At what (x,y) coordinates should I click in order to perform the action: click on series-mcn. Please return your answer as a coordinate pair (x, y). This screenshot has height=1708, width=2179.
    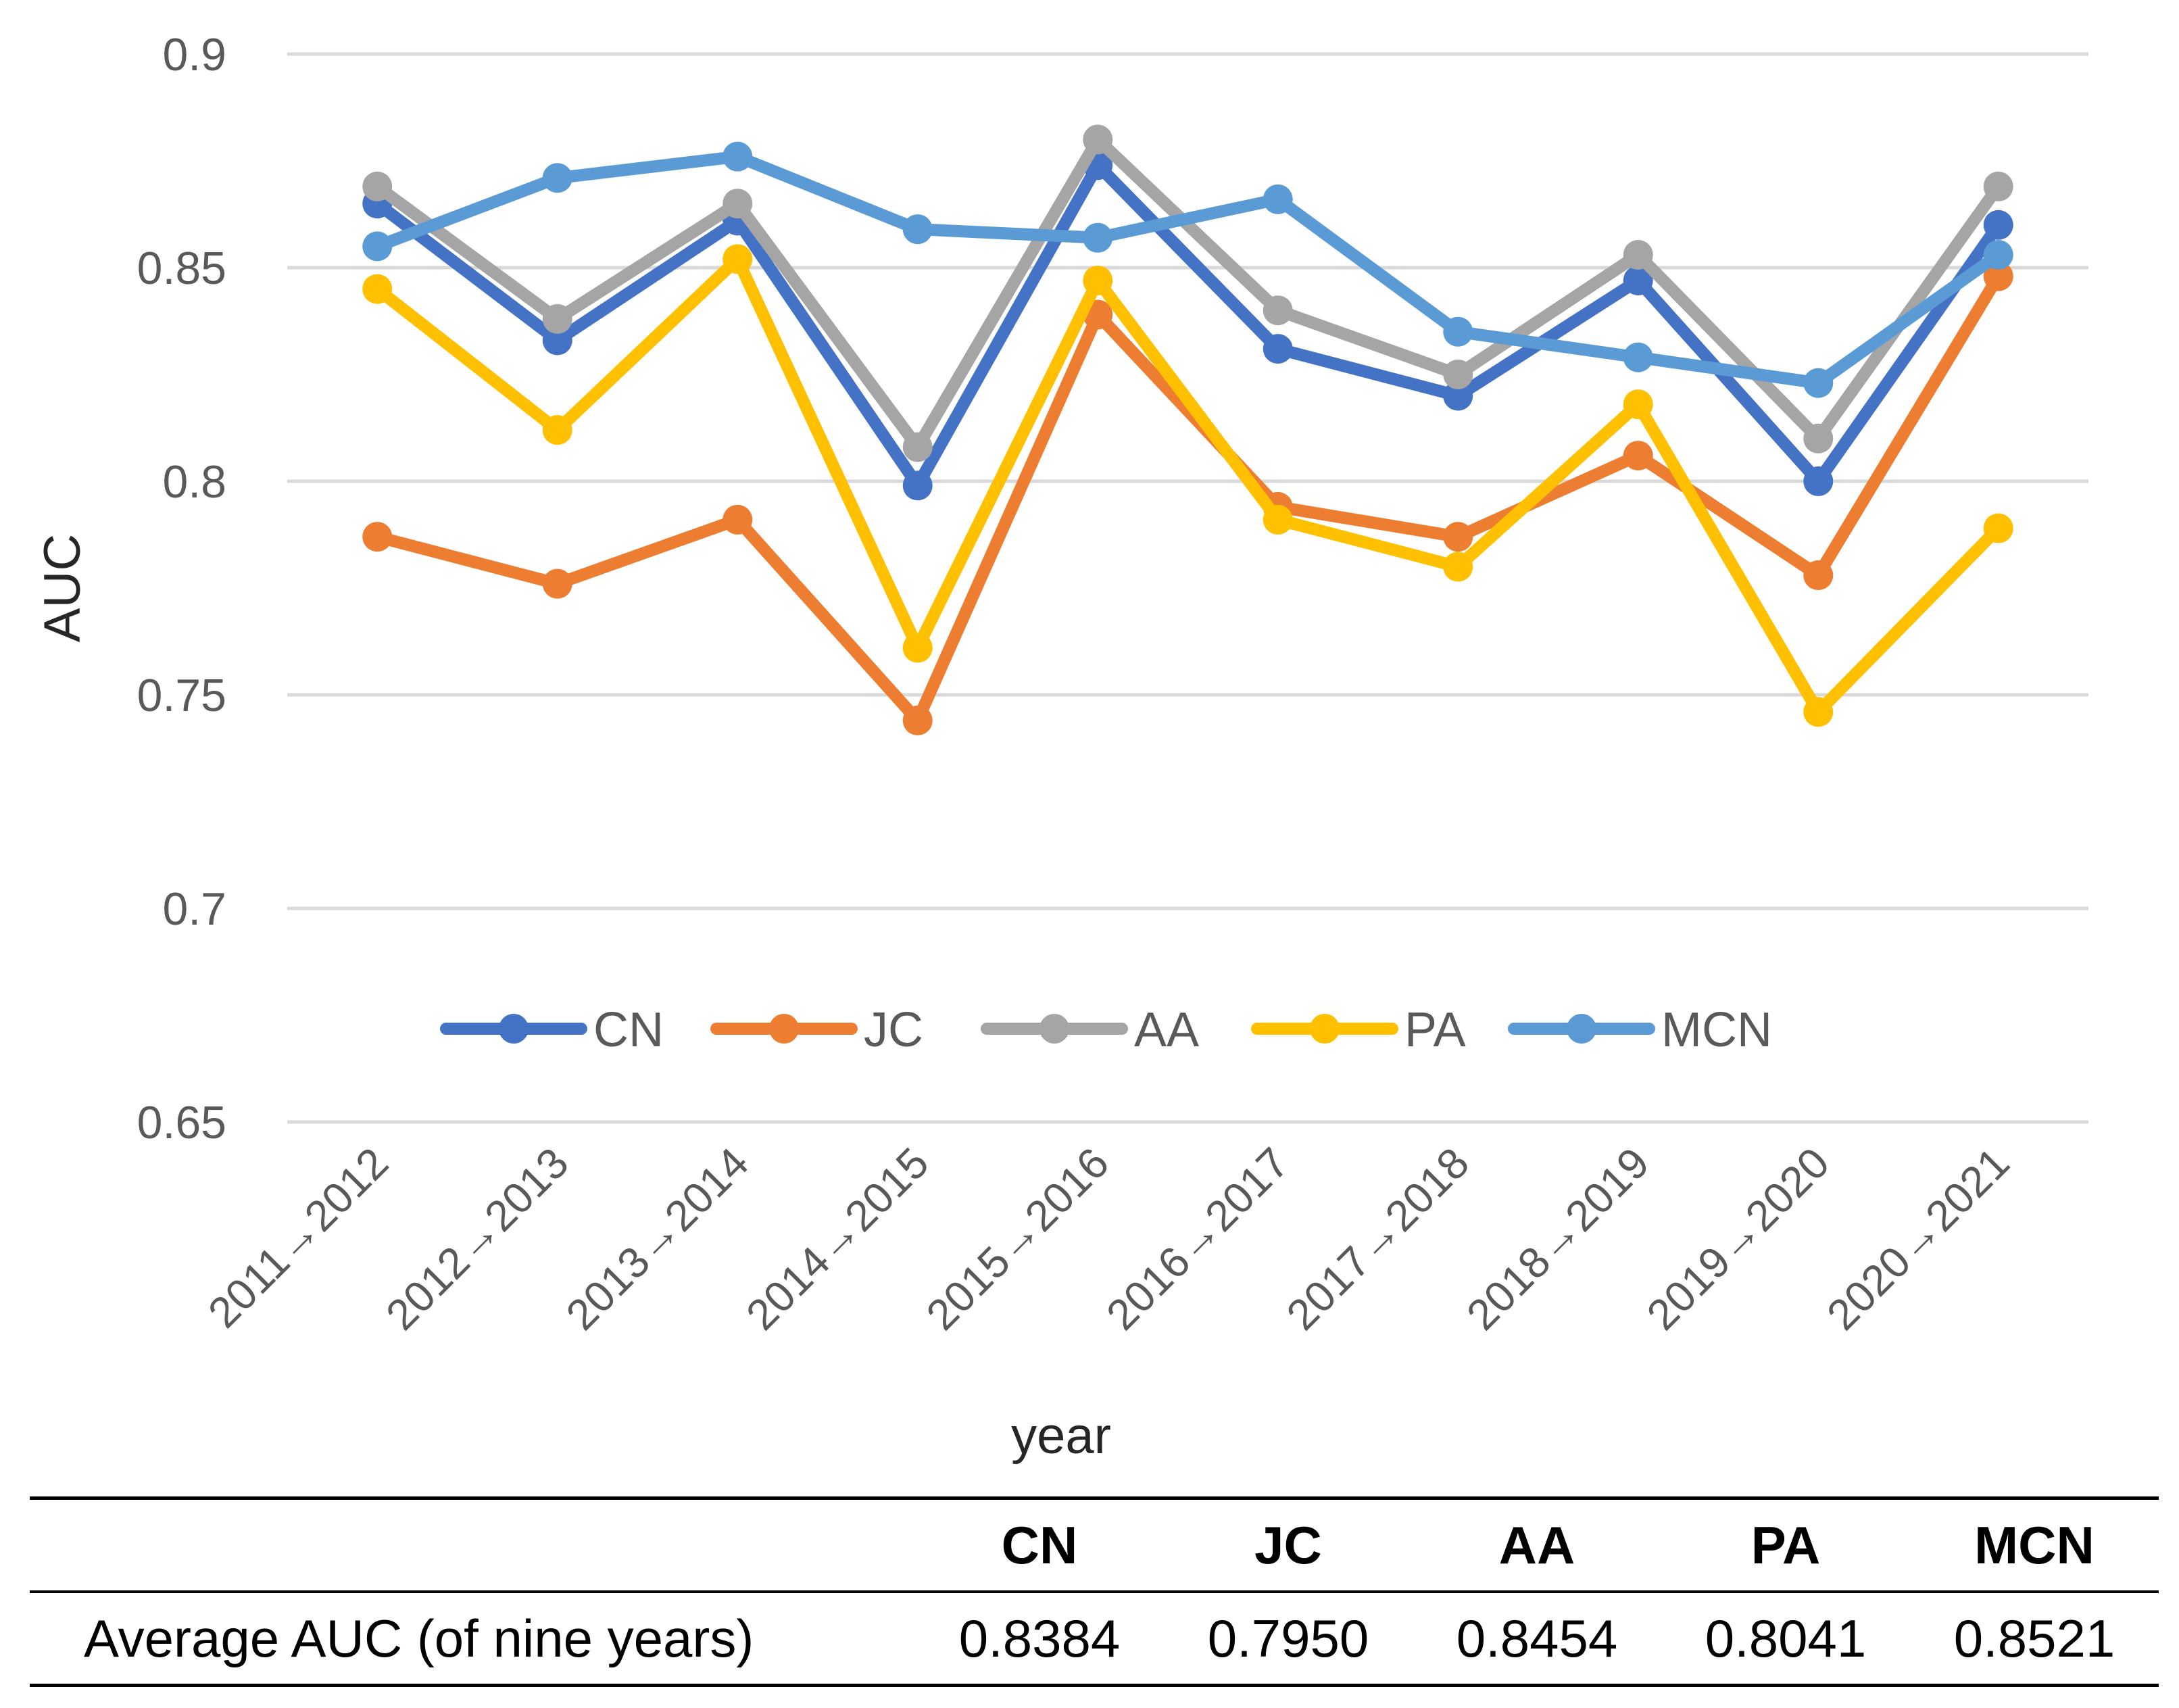
    Looking at the image, I should click on (1187, 269).